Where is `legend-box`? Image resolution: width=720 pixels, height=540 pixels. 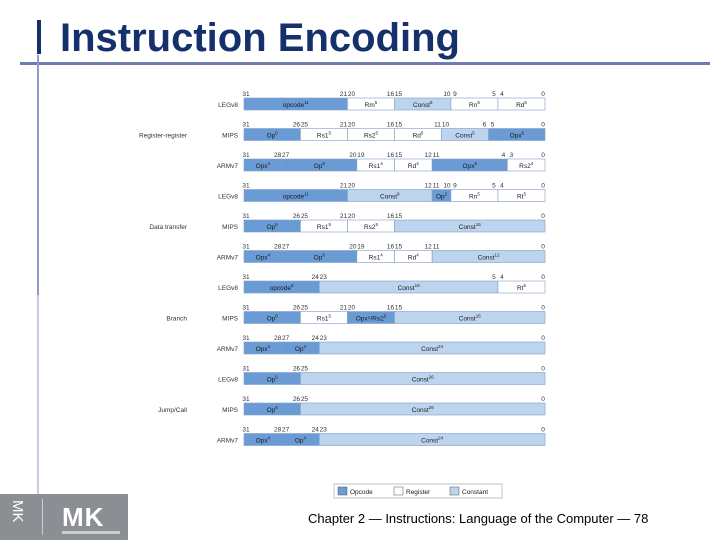 legend-box is located at coordinates (418, 491).